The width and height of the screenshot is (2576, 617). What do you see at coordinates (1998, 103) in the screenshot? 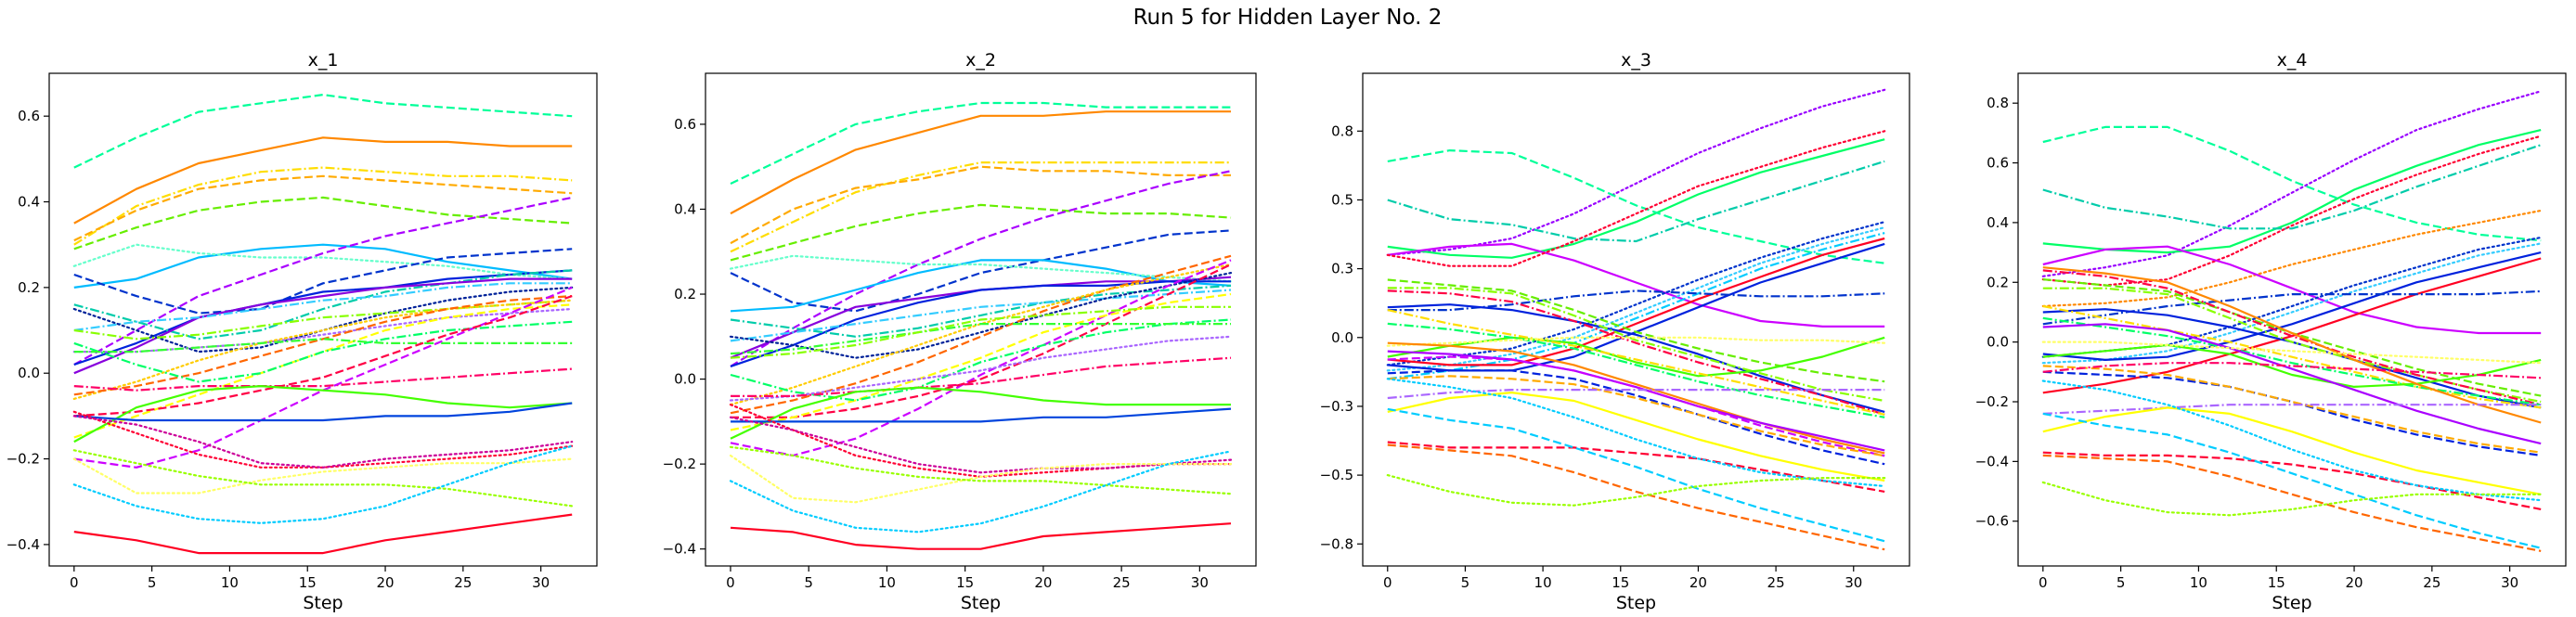
I see `y-tick-label: 0.8` at bounding box center [1998, 103].